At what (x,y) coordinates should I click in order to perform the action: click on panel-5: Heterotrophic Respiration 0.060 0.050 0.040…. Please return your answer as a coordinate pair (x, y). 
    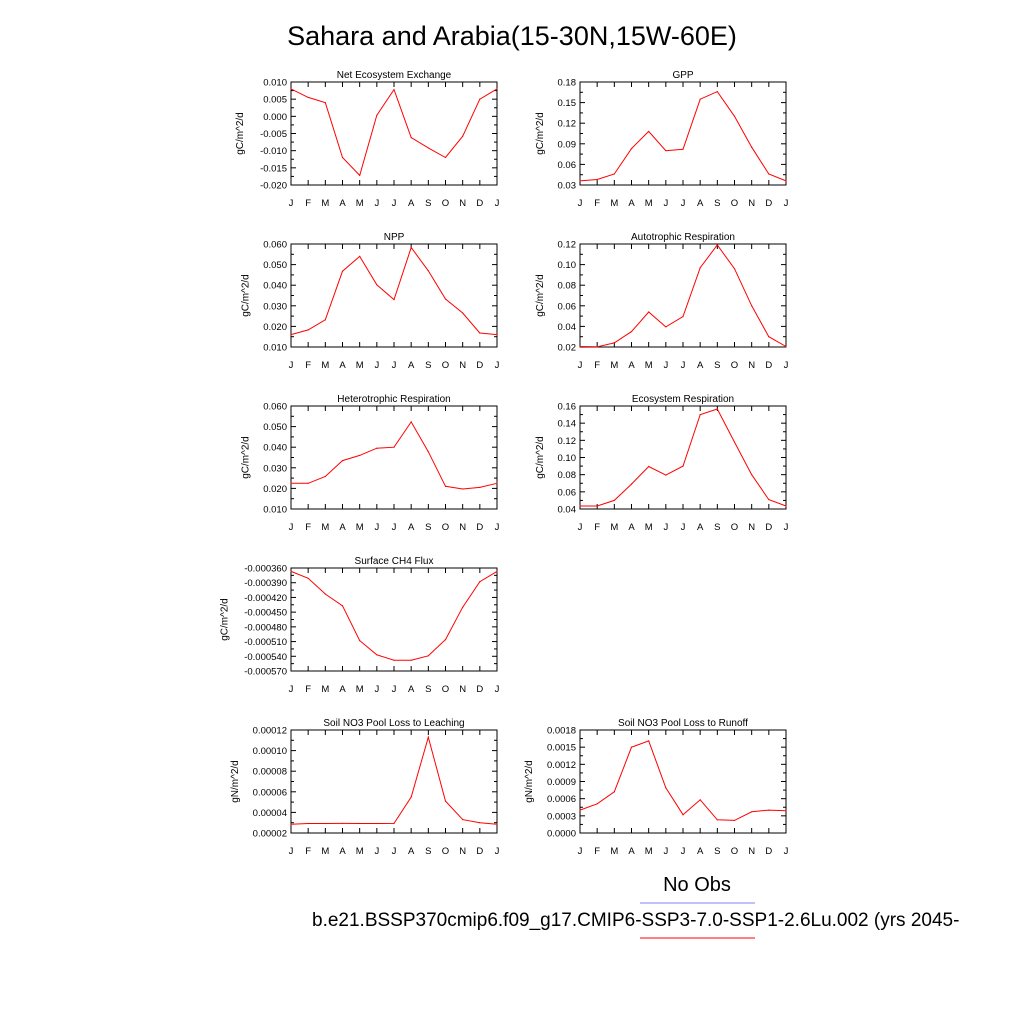
    Looking at the image, I should click on (370, 463).